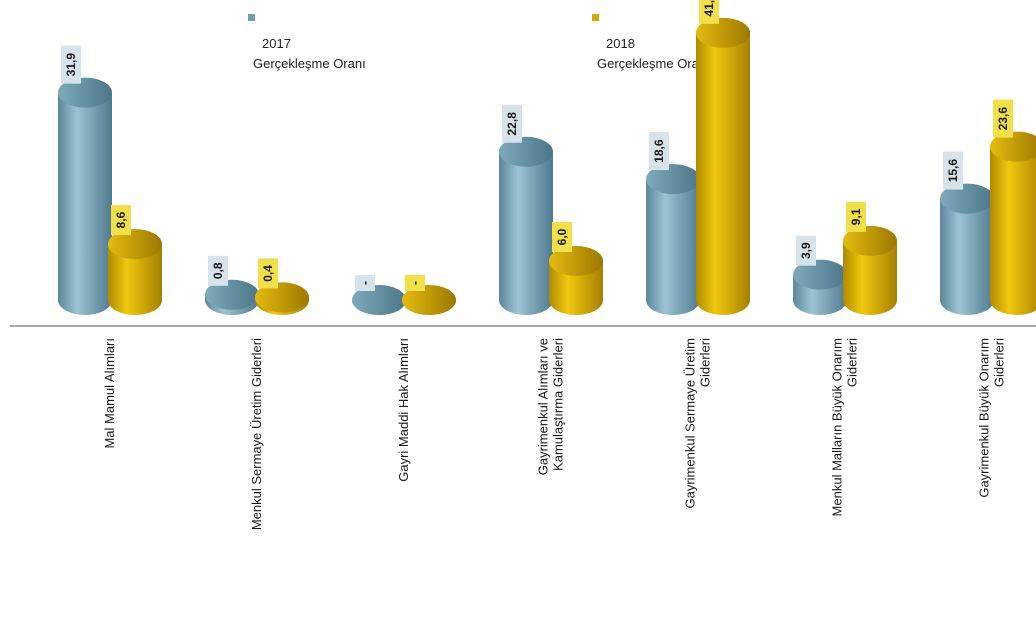 The image size is (1036, 642). I want to click on value-label: 41,1, so click(709, 12).